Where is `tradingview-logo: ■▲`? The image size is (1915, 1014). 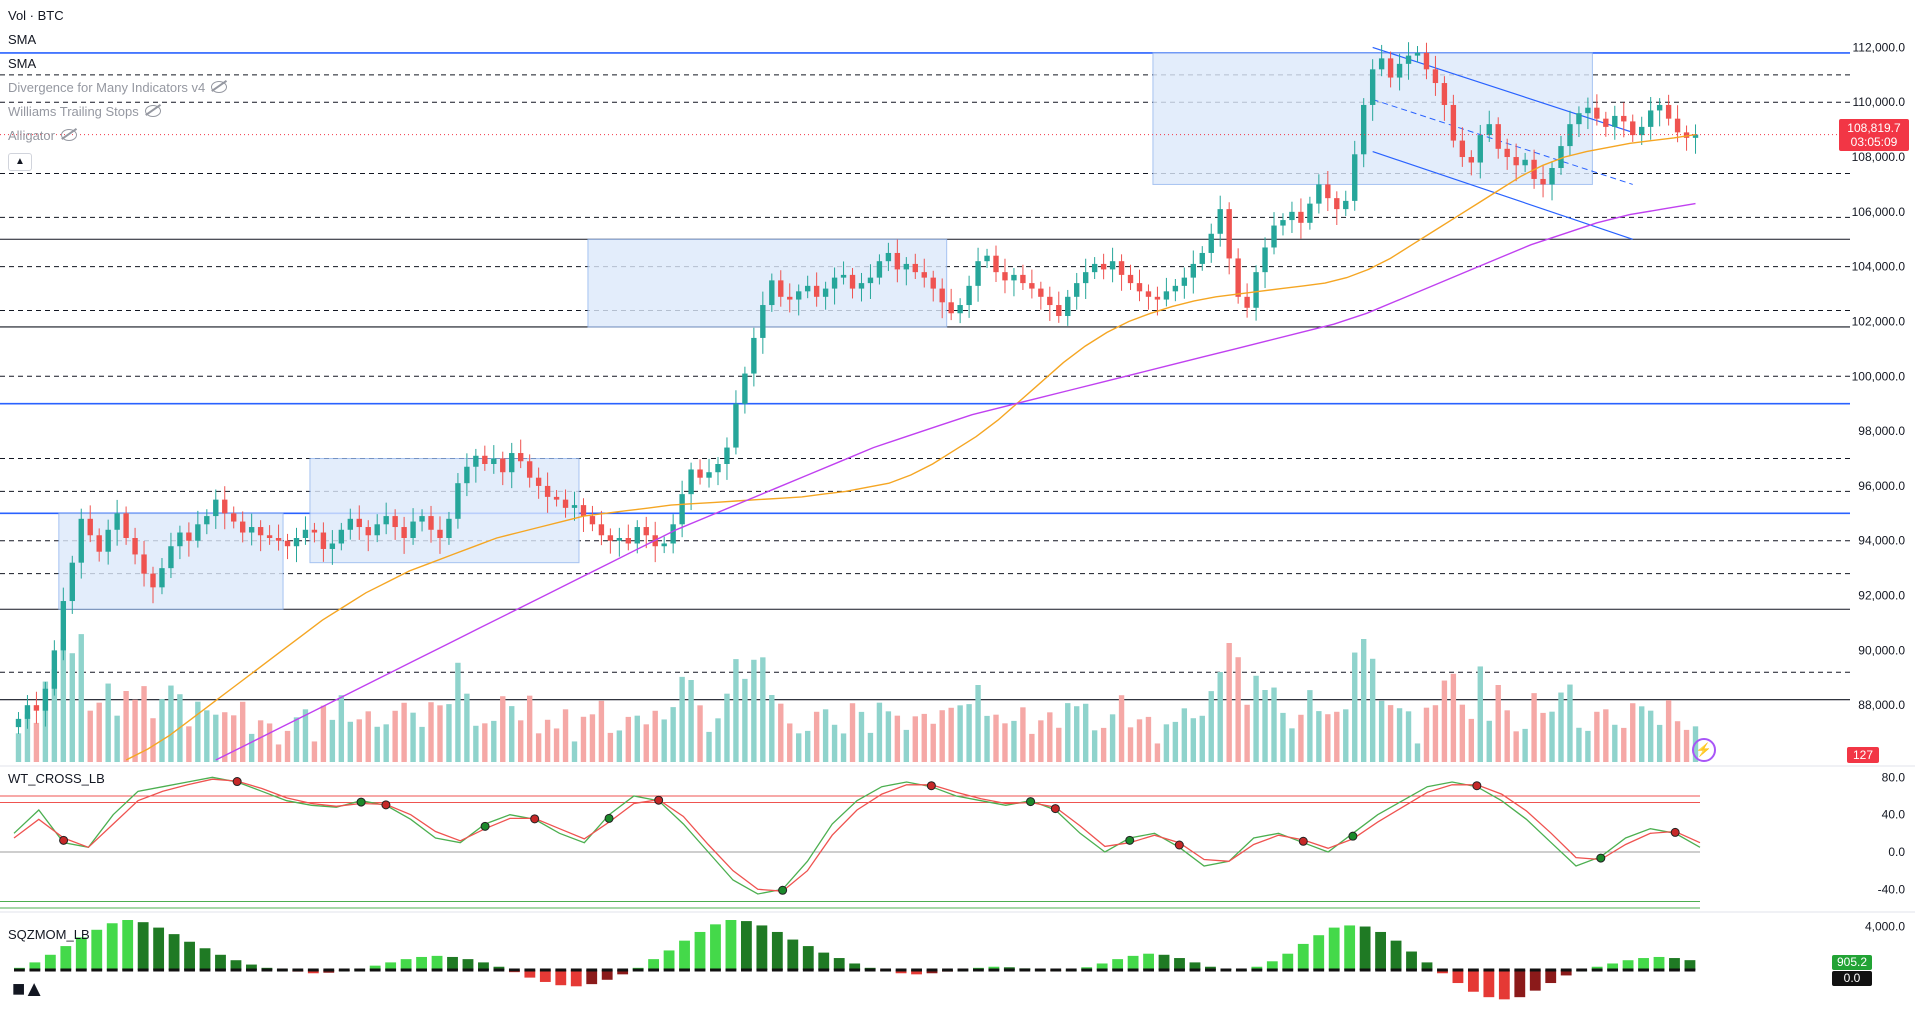 tradingview-logo: ■▲ is located at coordinates (28, 988).